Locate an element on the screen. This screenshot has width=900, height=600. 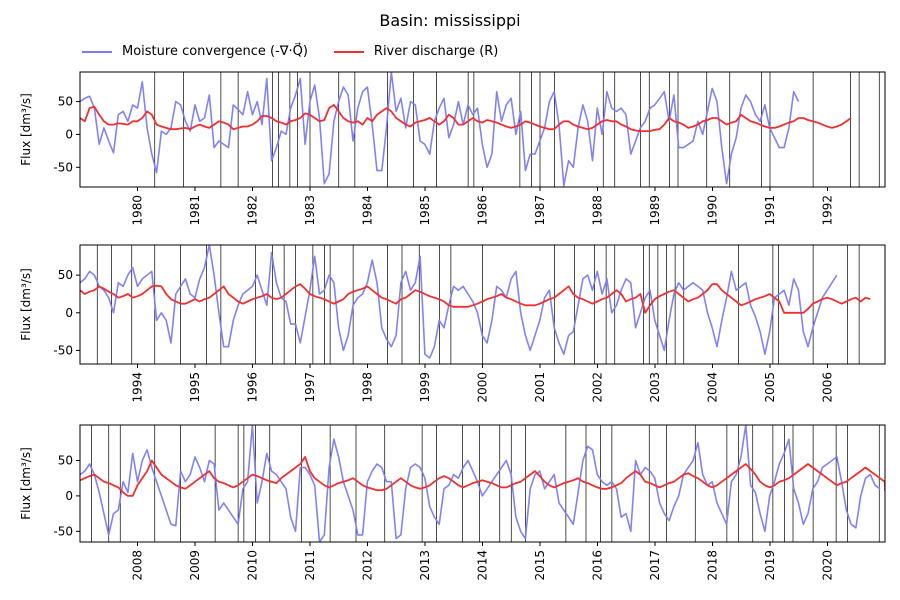
x-tick-label: 2020 is located at coordinates (828, 565).